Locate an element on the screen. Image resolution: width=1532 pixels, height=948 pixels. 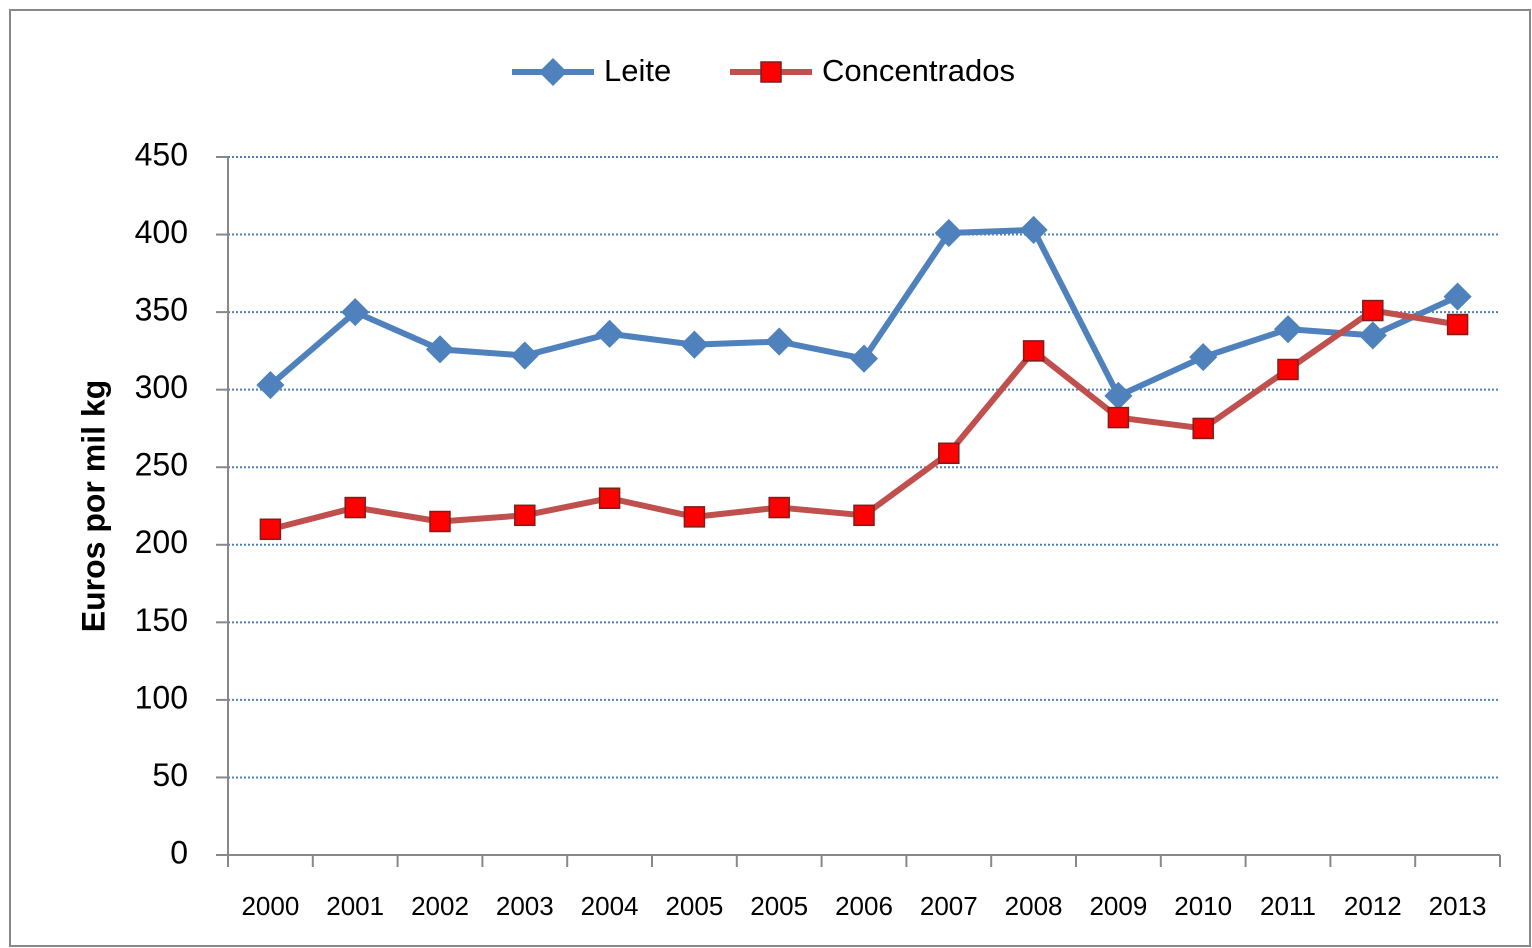
x-tick-label: 2011 is located at coordinates (1288, 906).